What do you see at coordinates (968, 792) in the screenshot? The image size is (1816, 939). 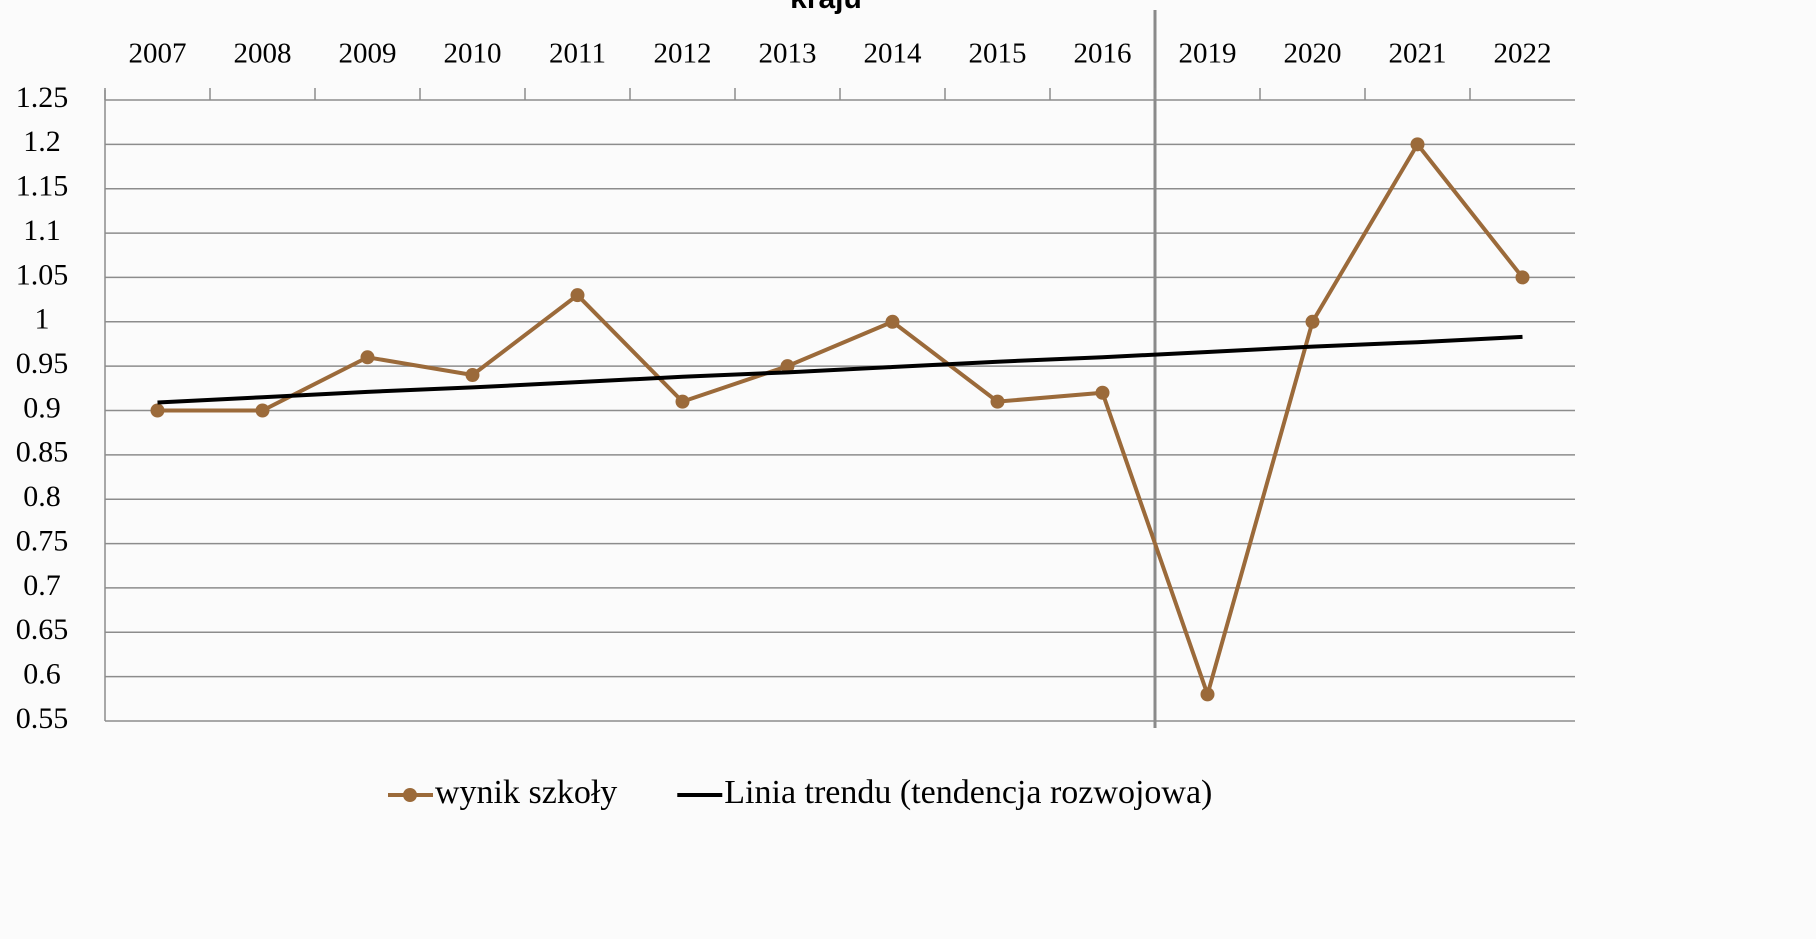 I see `legend-label: Linia trendu (tendencja rozwojowa)` at bounding box center [968, 792].